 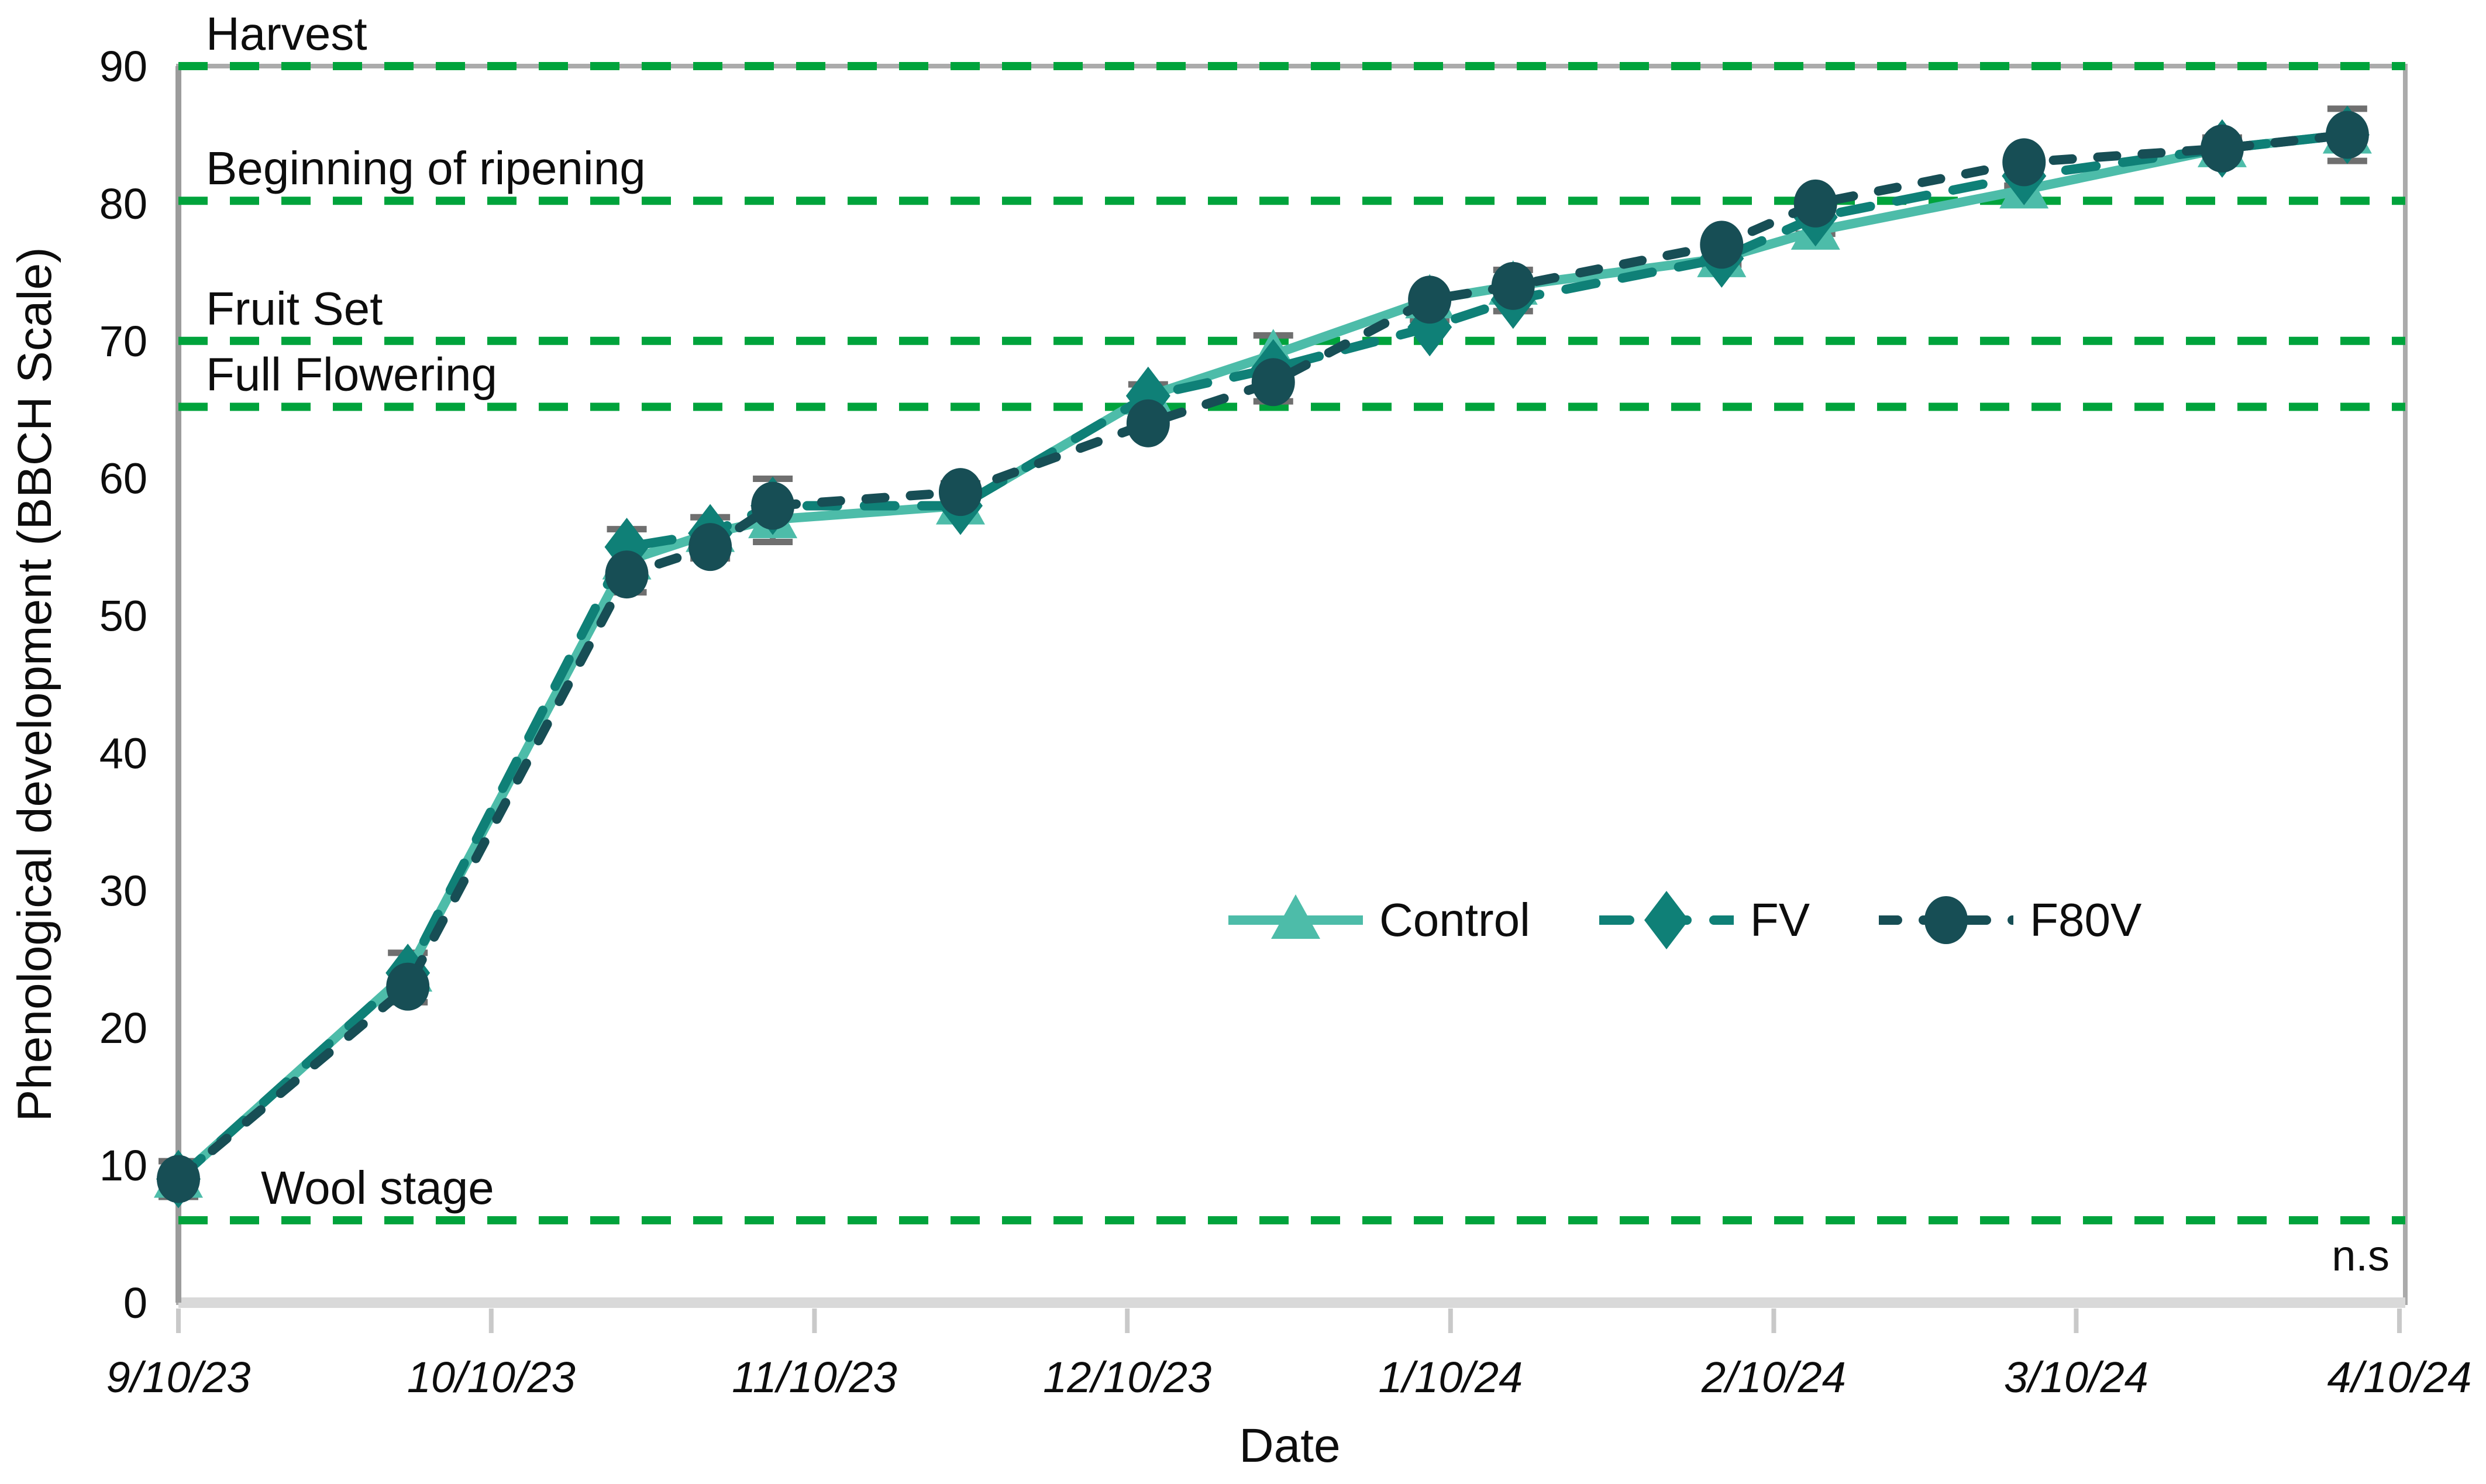 I want to click on significance-annotation: n.s, so click(x=2360, y=1255).